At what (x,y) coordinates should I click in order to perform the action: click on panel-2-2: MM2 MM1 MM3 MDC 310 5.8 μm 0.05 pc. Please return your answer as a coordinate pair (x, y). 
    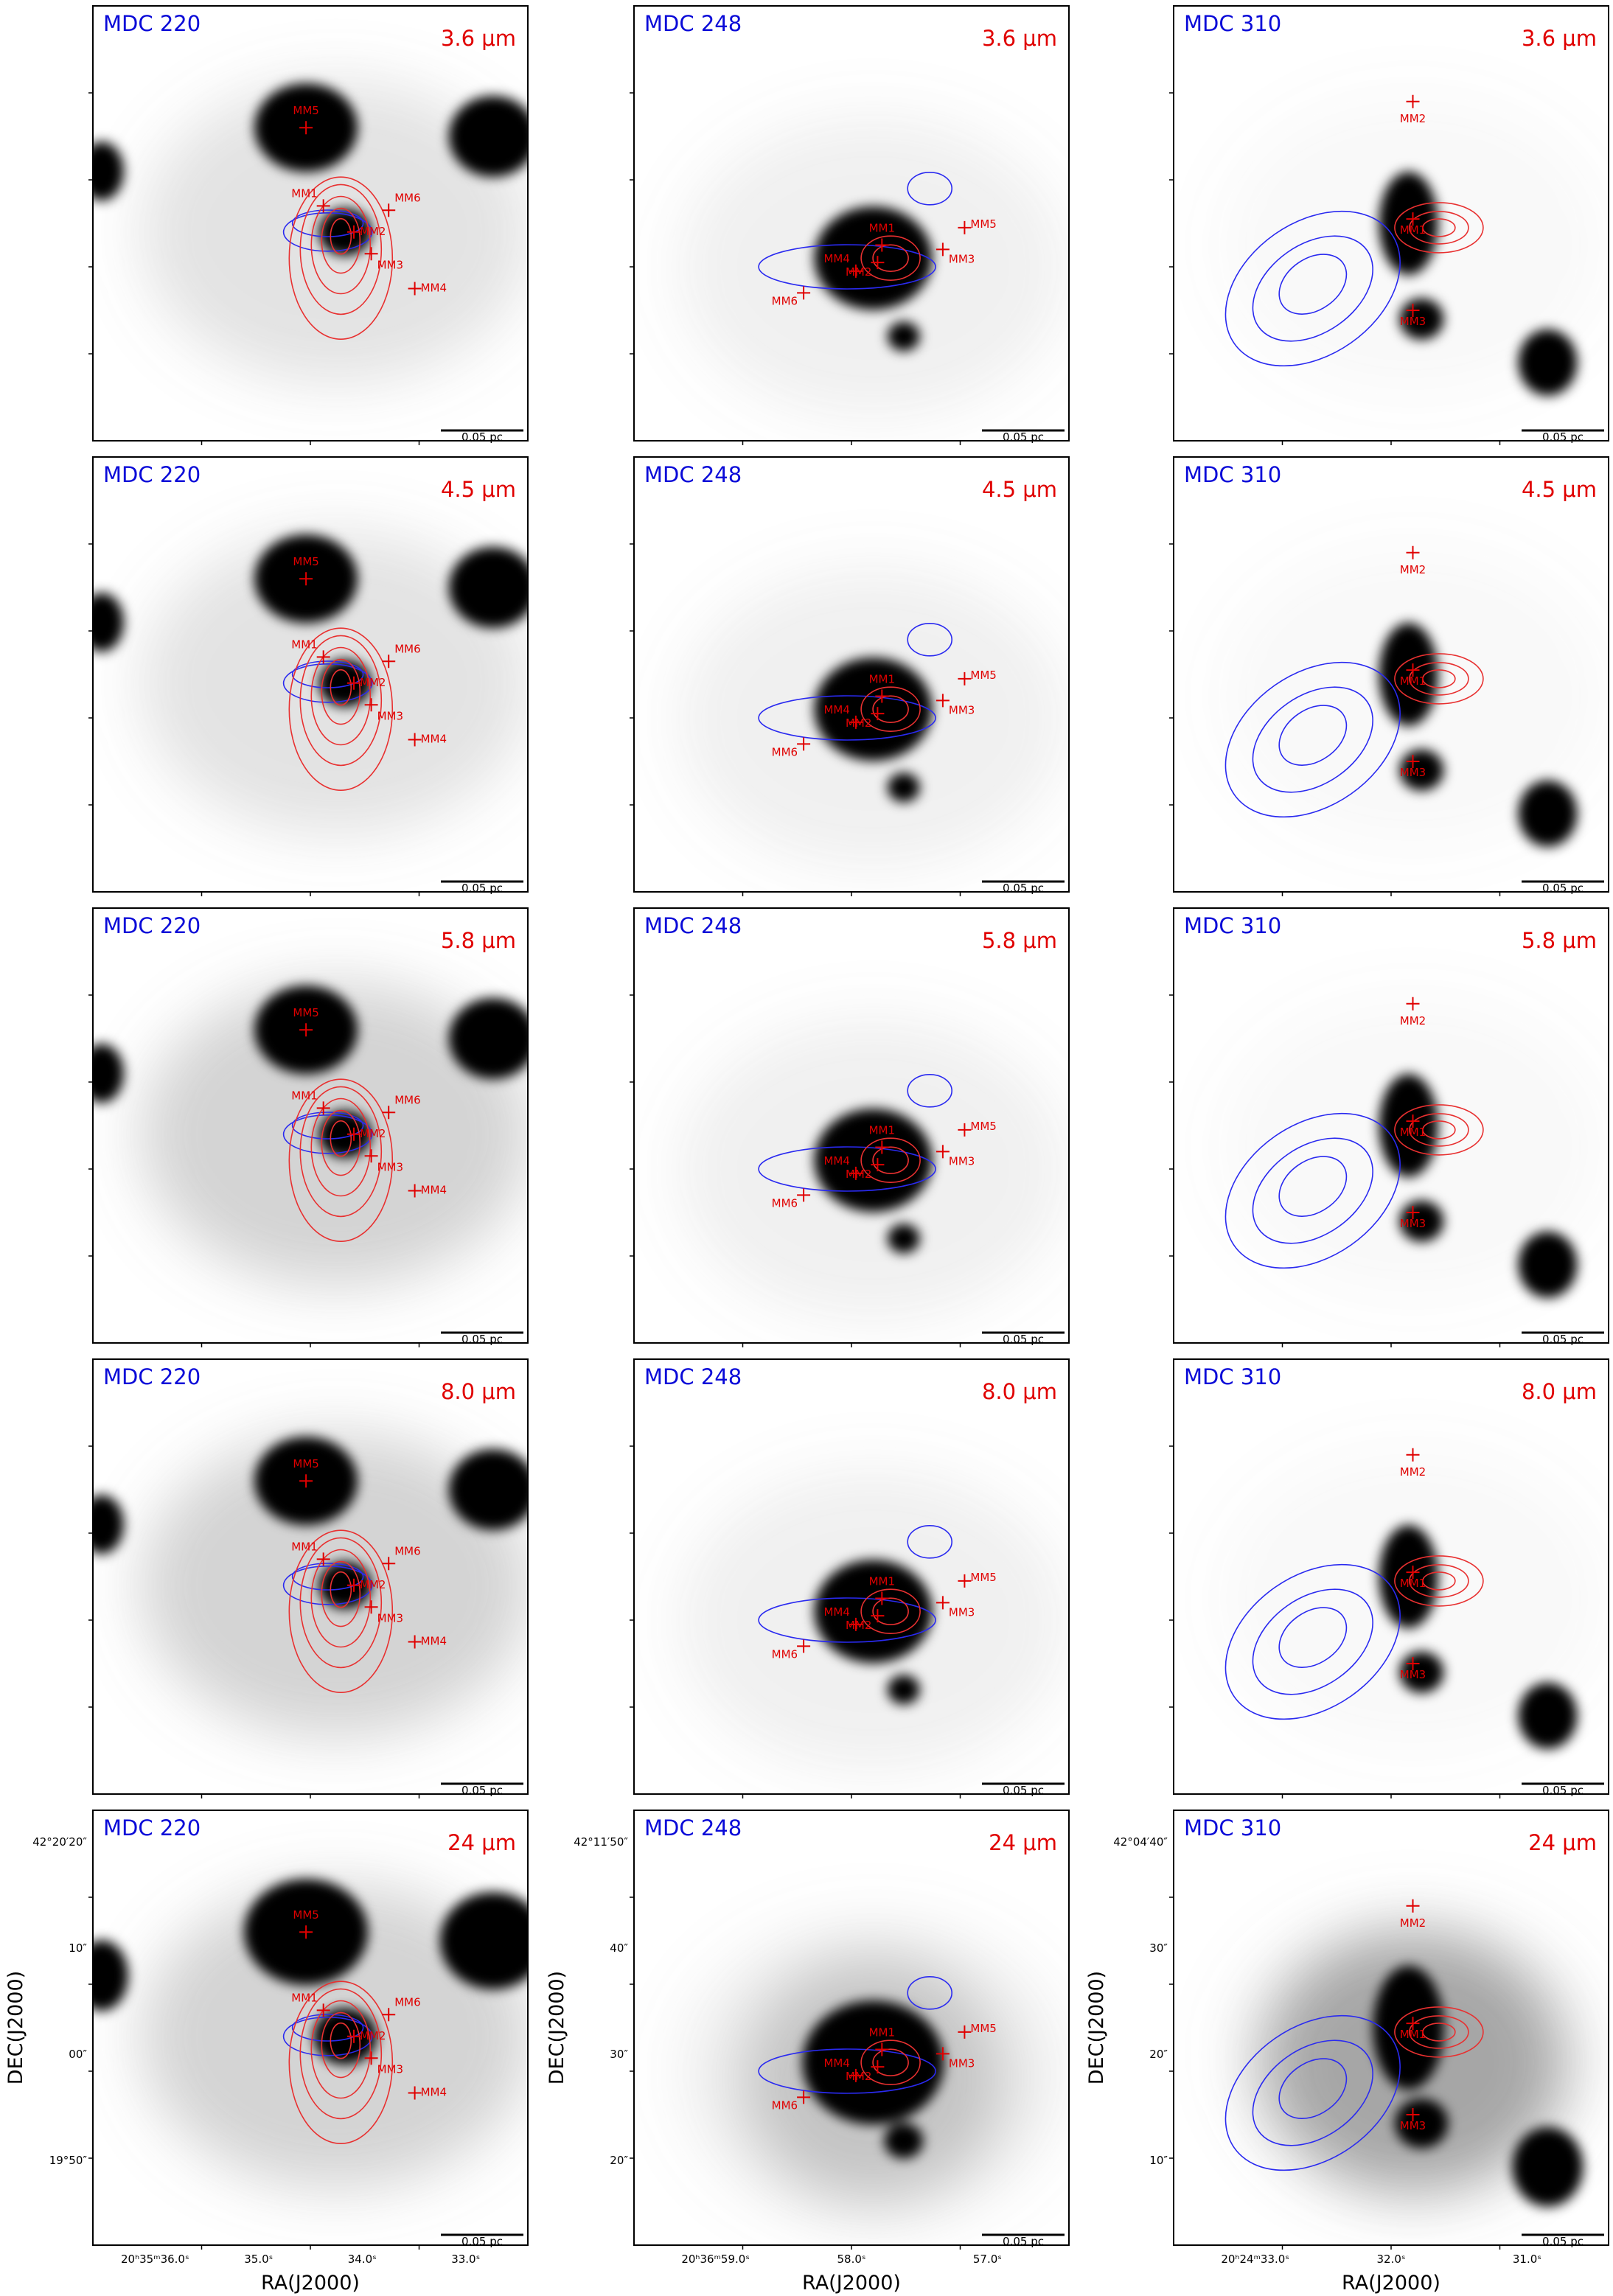
    Looking at the image, I should click on (1389, 1127).